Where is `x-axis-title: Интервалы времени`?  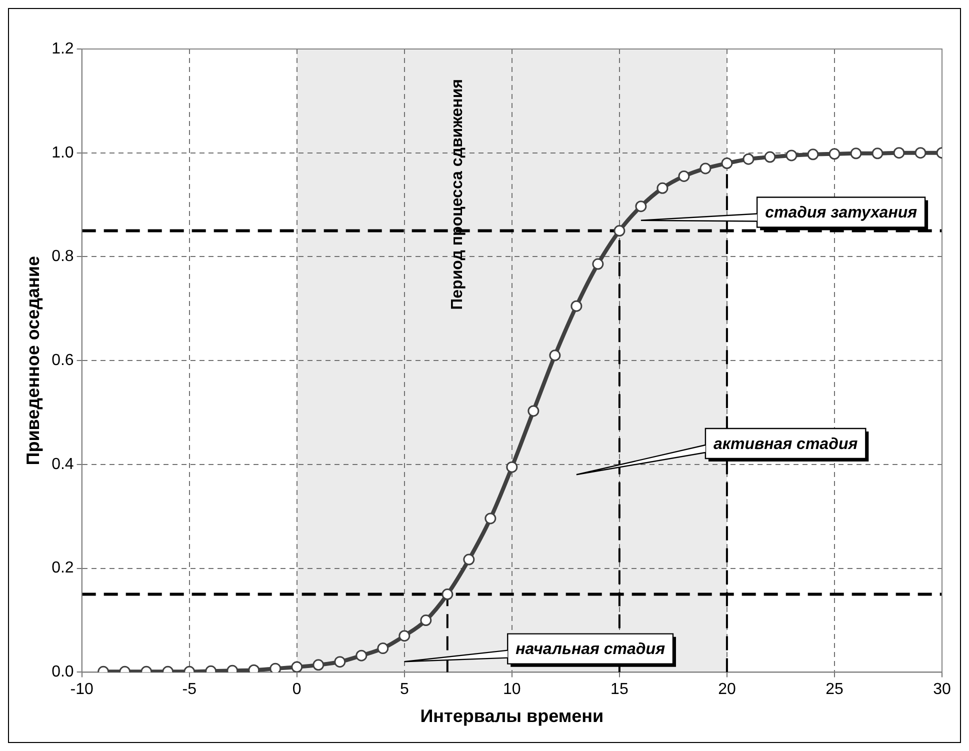
x-axis-title: Интервалы времени is located at coordinates (512, 716).